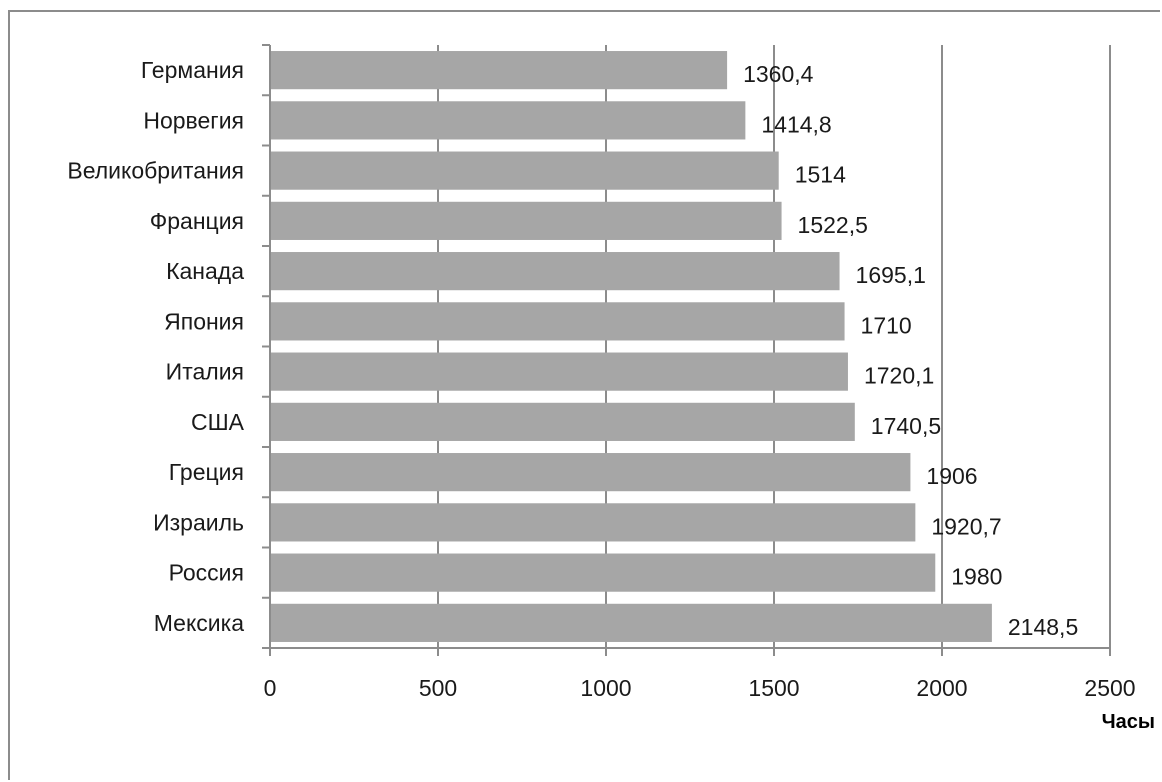 The width and height of the screenshot is (1162, 782). What do you see at coordinates (605, 688) in the screenshot?
I see `x-tick-label: 1000` at bounding box center [605, 688].